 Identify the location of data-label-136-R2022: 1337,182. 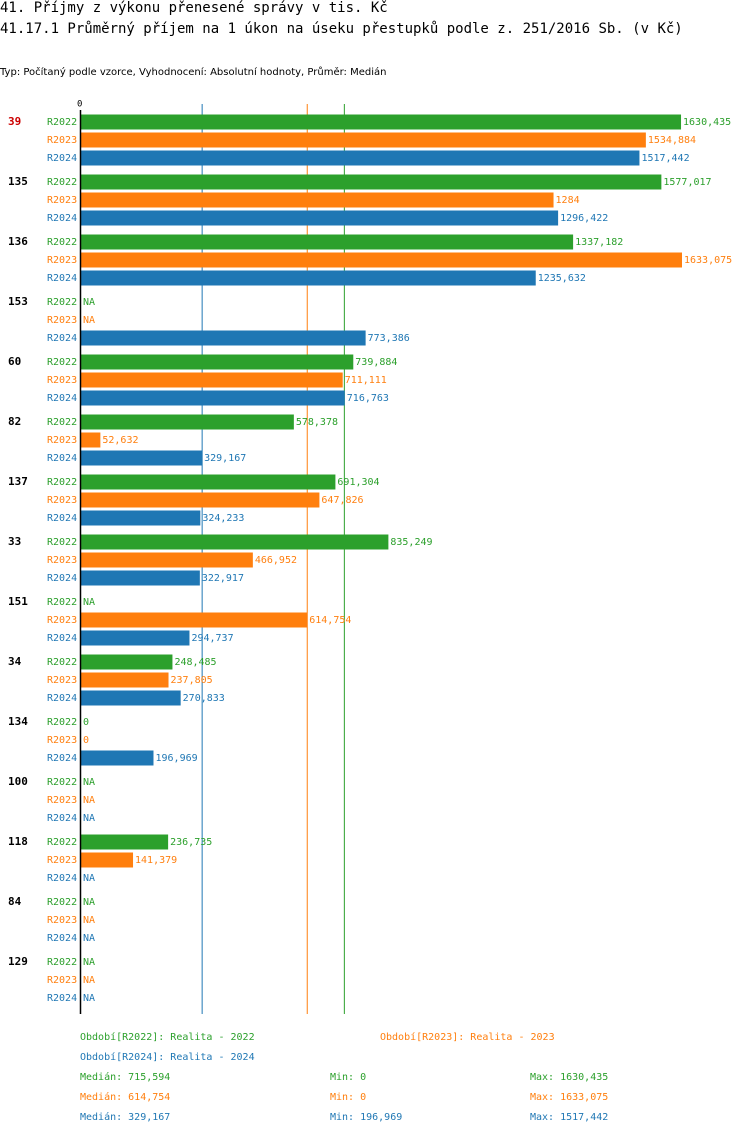
(599, 242).